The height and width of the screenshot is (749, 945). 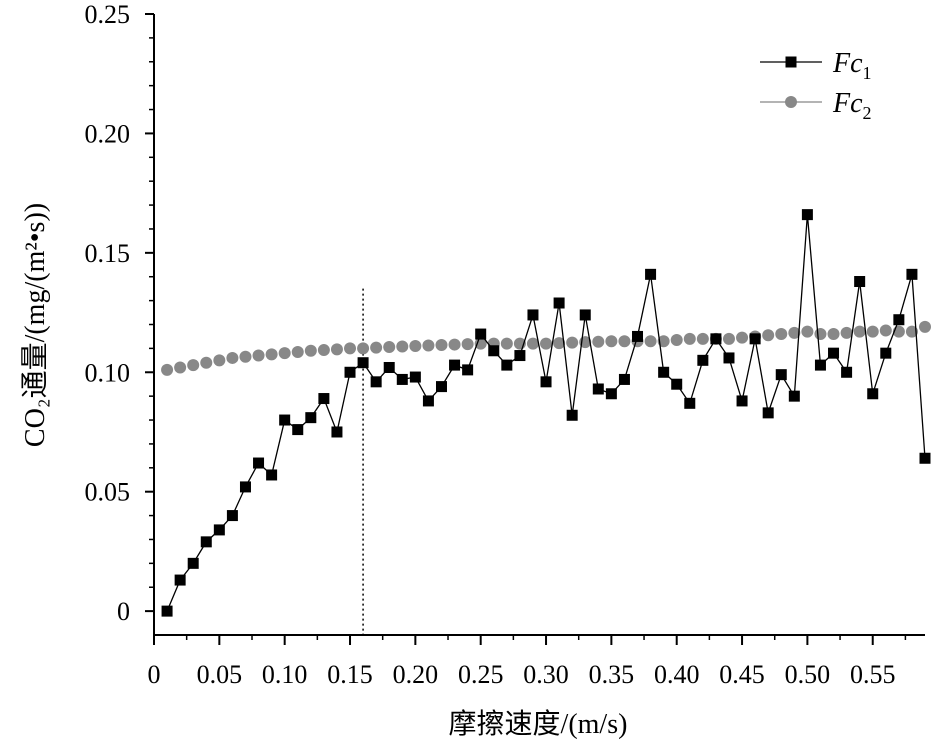 I want to click on x-axis-title: 摩擦速度/(m/s), so click(x=538, y=724).